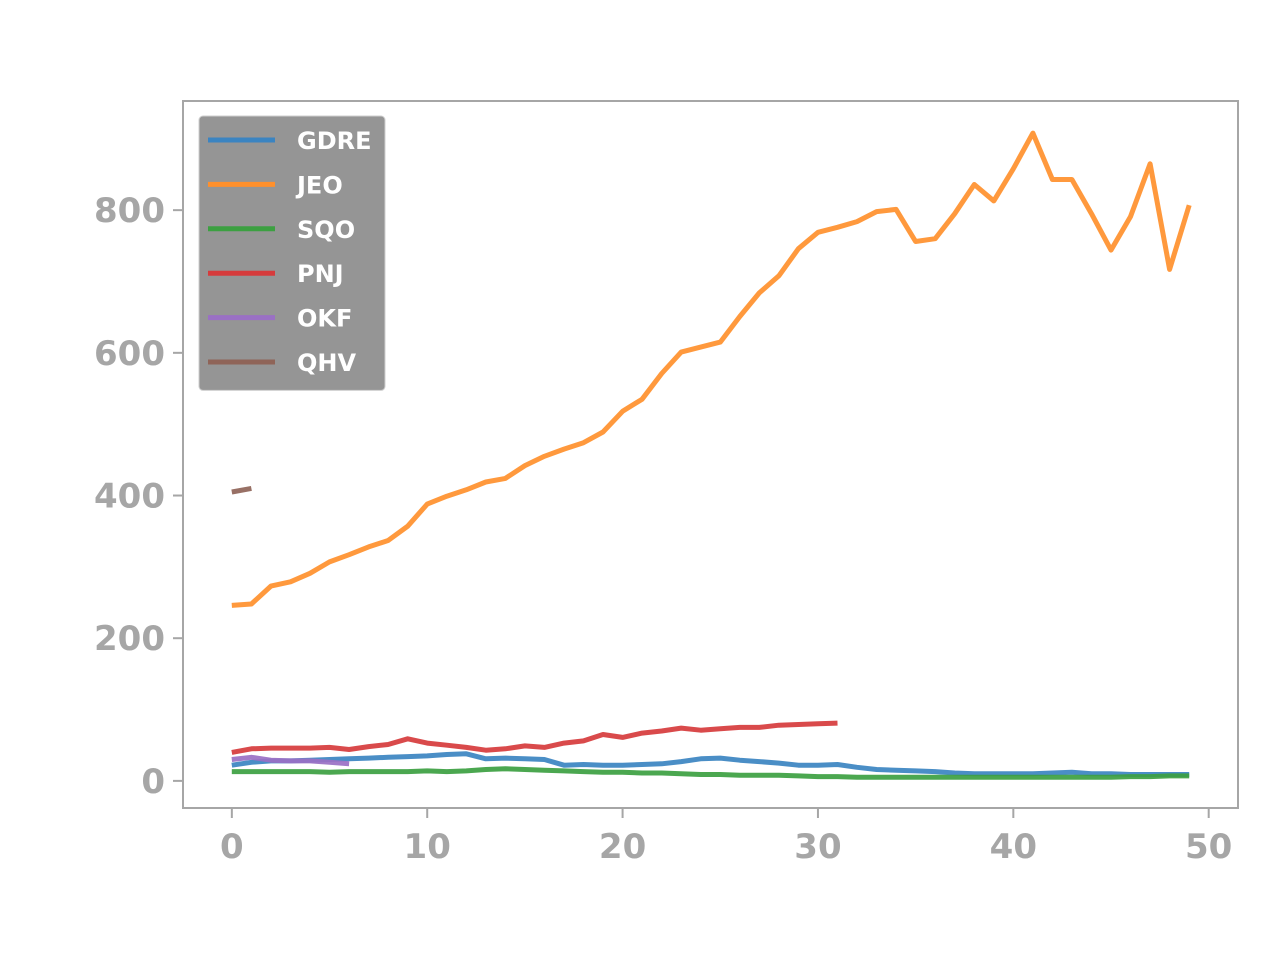 The width and height of the screenshot is (1280, 960). I want to click on y-axis-ticks: 0 200 400 600 800, so click(138, 496).